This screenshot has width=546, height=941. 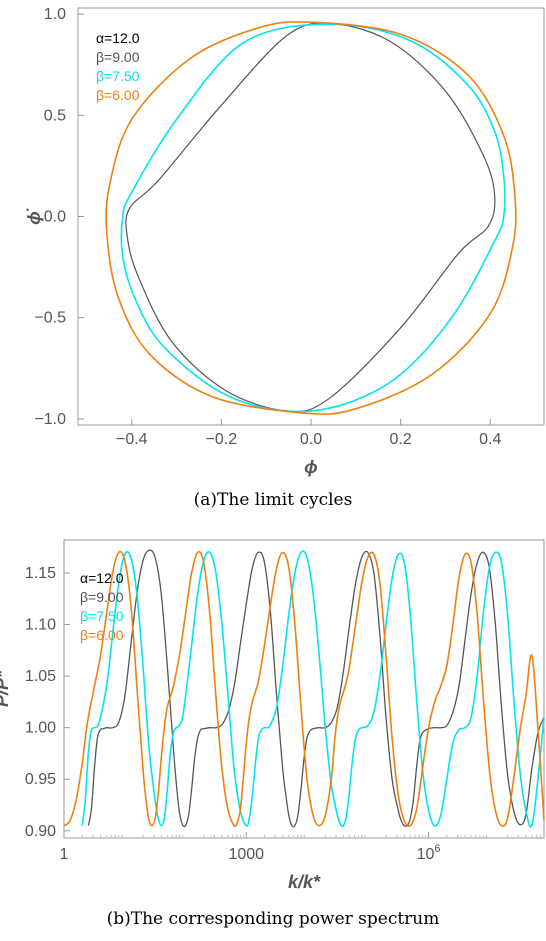 I want to click on y-tick-label: 1.0, so click(x=55, y=14).